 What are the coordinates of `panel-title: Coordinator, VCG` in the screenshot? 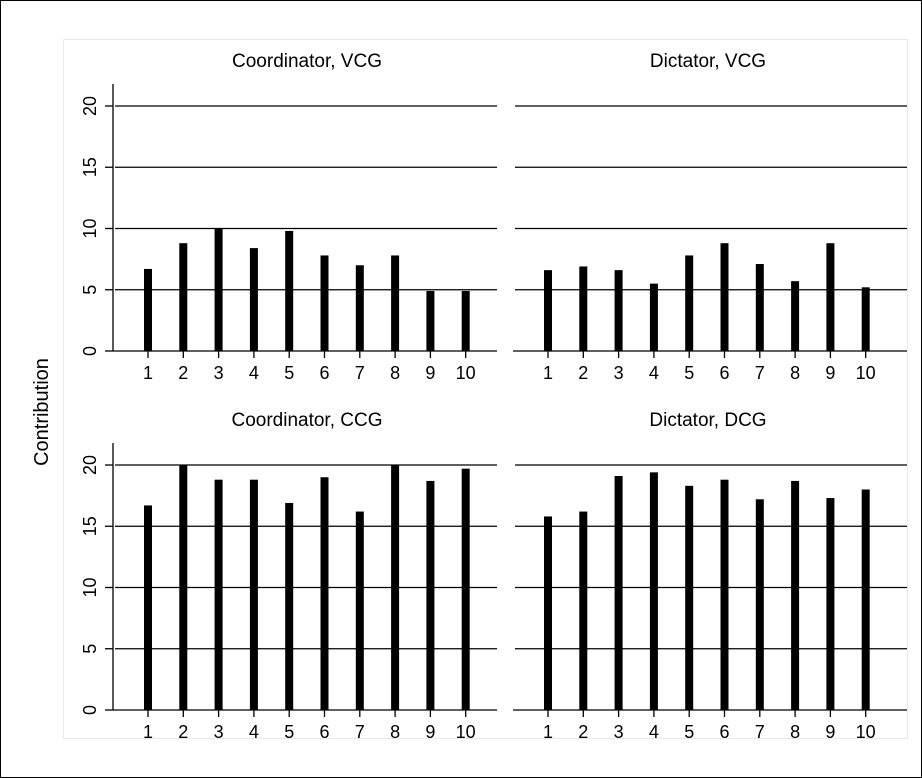 It's located at (307, 61).